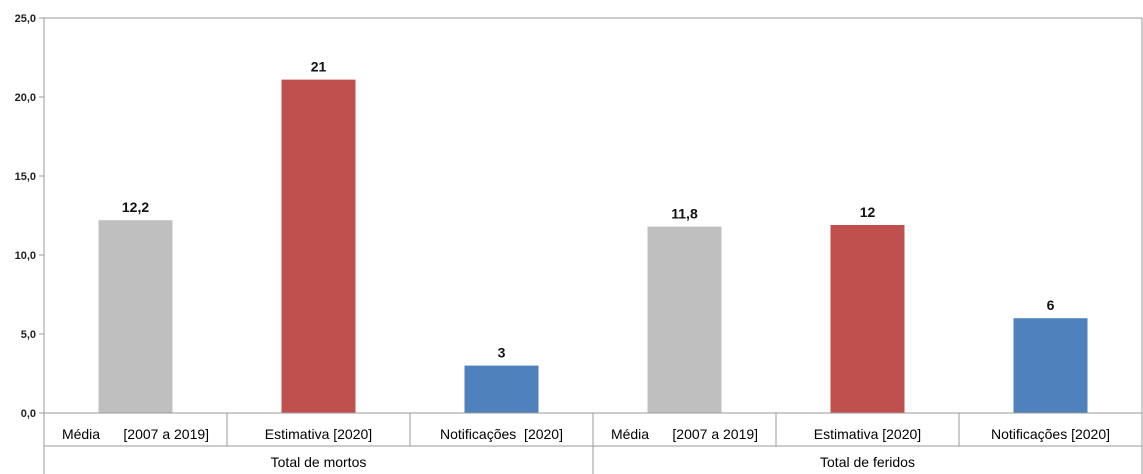  What do you see at coordinates (1051, 305) in the screenshot?
I see `data-label: 6` at bounding box center [1051, 305].